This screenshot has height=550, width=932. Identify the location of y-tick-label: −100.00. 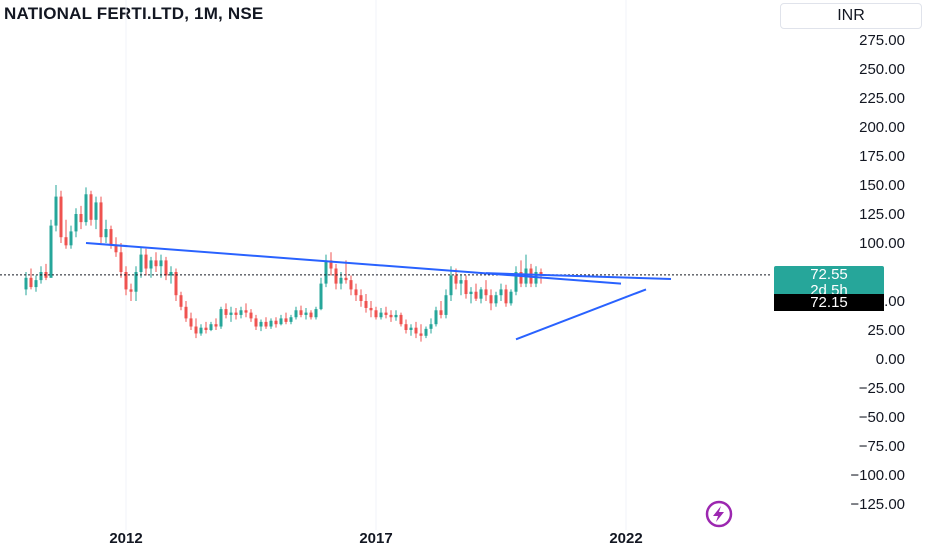
(877, 475).